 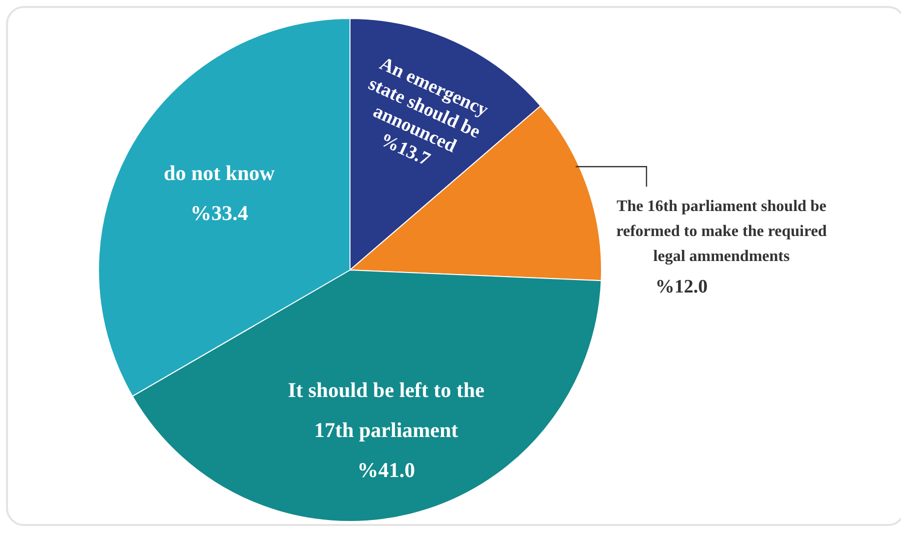 I want to click on data-label: %12.0, so click(x=681, y=287).